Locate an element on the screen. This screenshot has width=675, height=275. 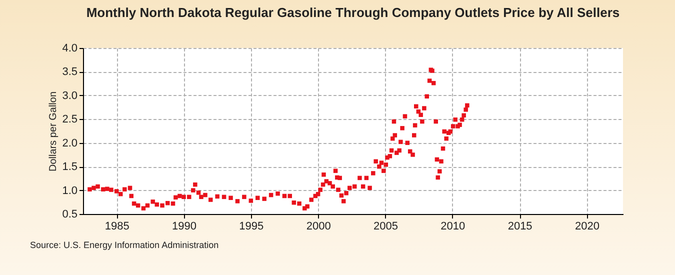
y-tick-label: 4.0 is located at coordinates (70, 48).